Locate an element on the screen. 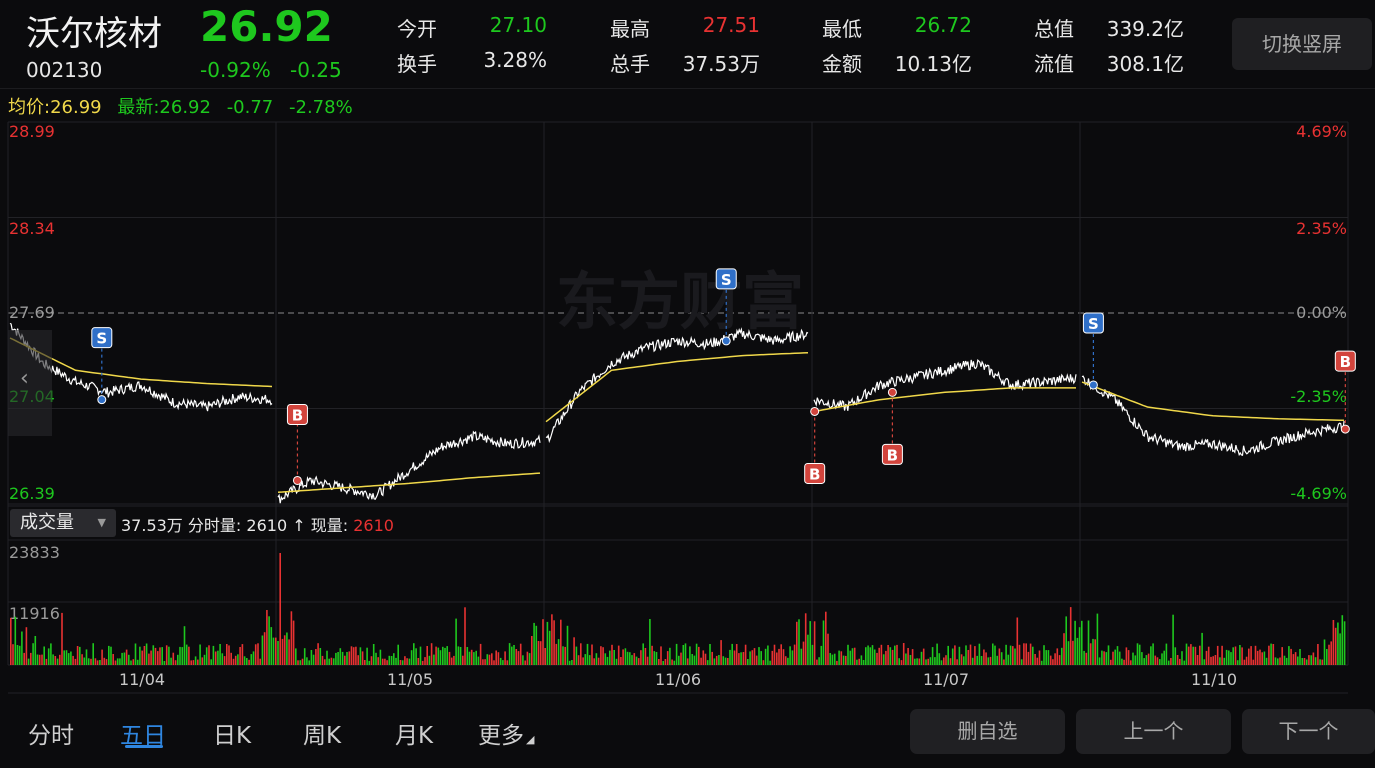 The image size is (1375, 768). switch-portrait-button: 切换竖屏 is located at coordinates (1302, 44).